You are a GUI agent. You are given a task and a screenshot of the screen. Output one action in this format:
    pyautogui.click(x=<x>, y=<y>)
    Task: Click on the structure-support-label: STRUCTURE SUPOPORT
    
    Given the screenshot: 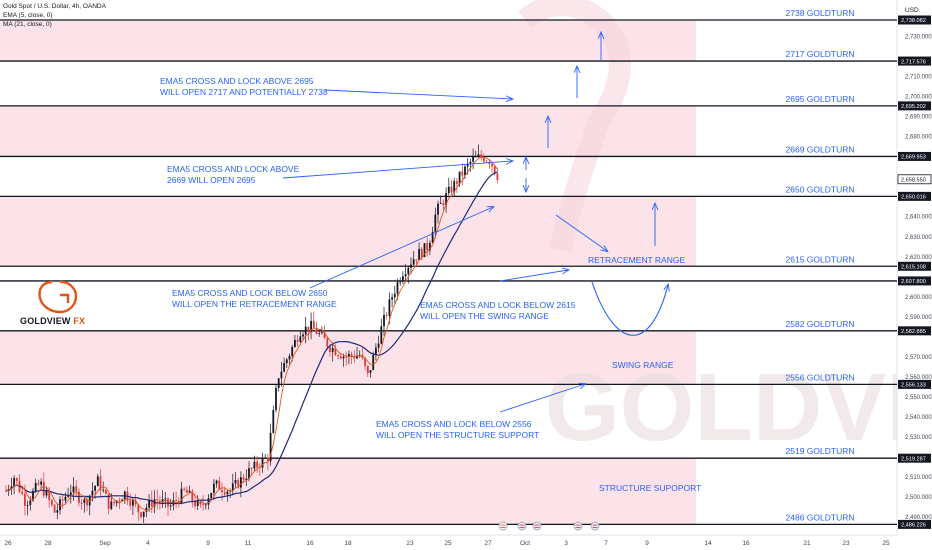 What is the action you would take?
    pyautogui.click(x=650, y=488)
    